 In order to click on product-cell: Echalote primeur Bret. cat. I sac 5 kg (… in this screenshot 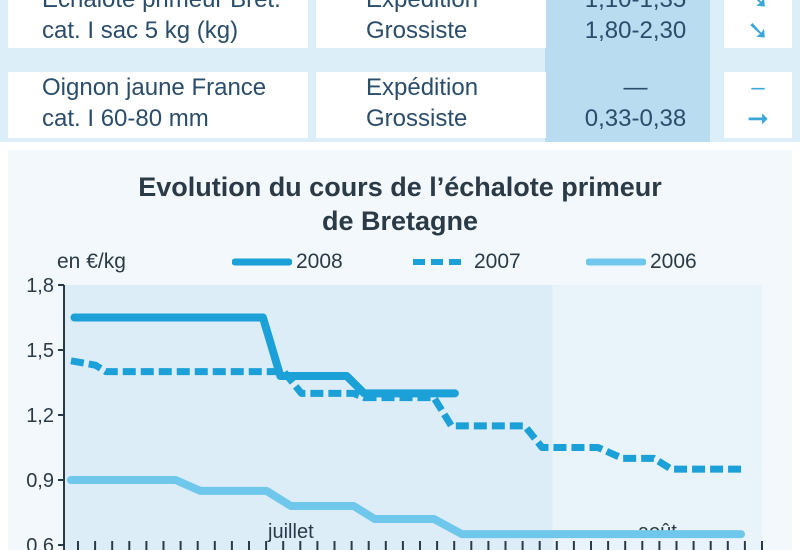, I will do `click(158, 24)`.